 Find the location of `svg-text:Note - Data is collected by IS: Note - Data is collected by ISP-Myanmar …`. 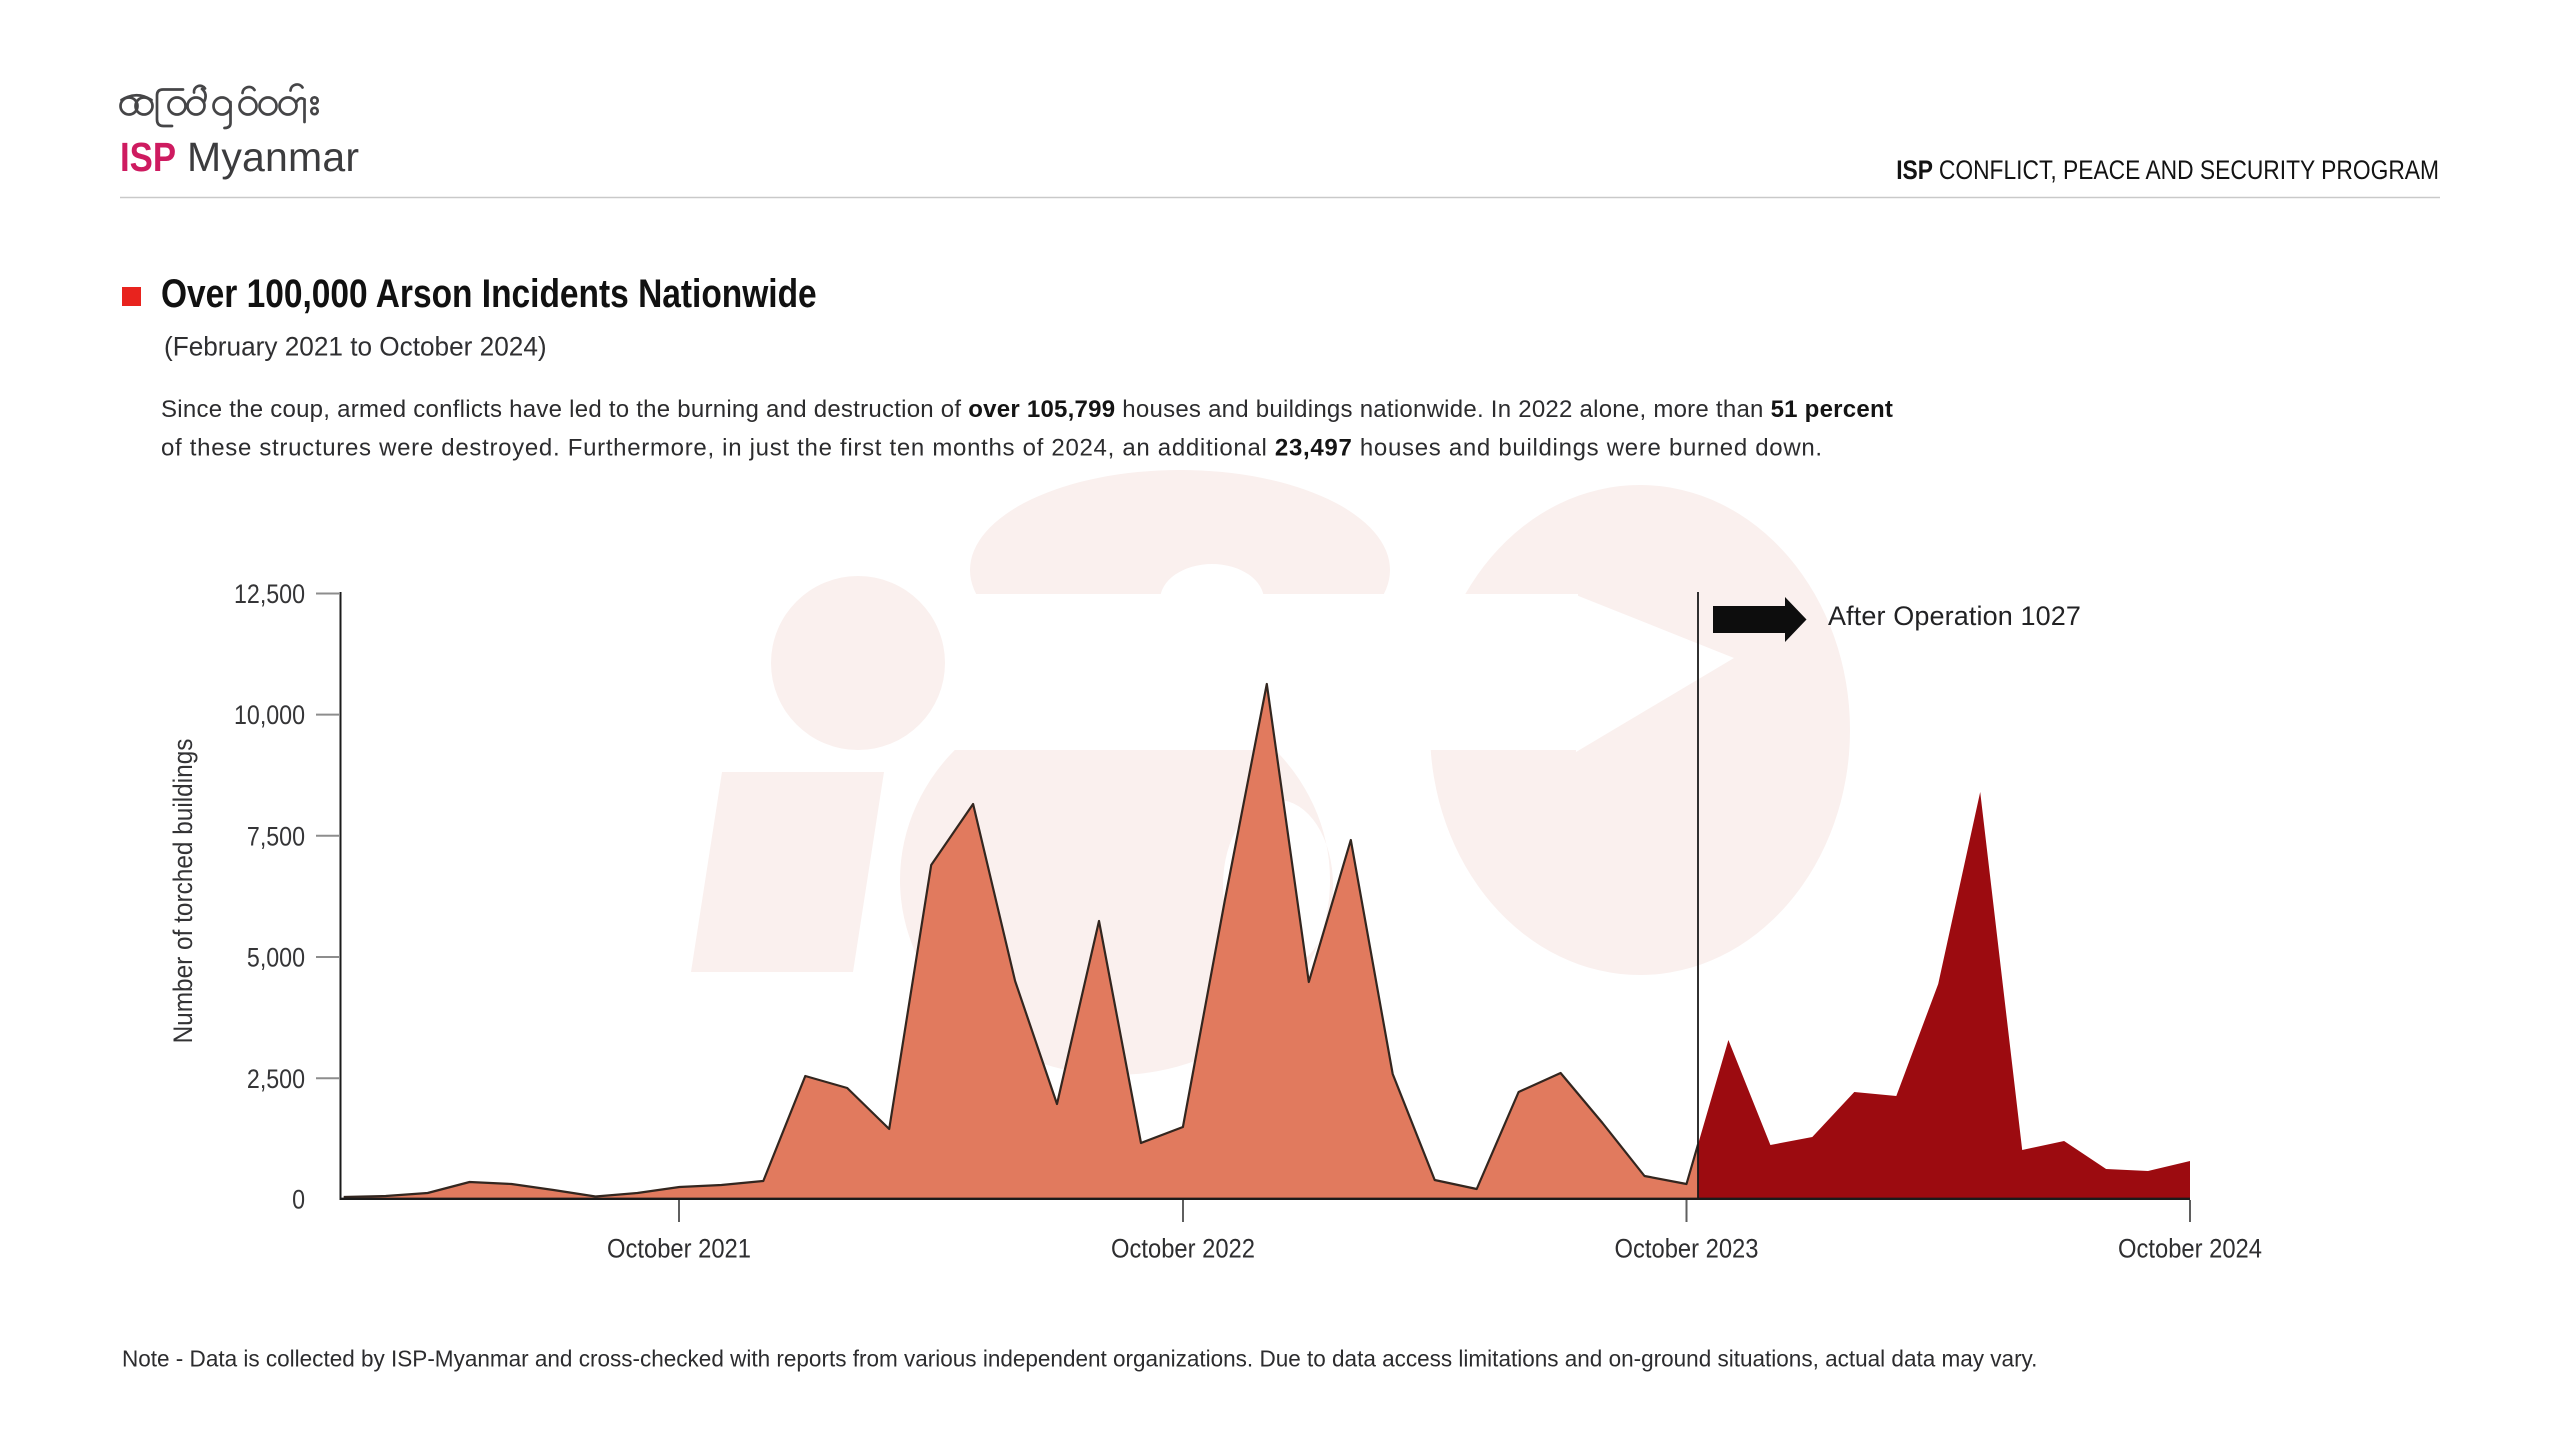

svg-text:Note - Data is collected by IS: Note - Data is collected by ISP-Myanmar … is located at coordinates (1079, 1358).